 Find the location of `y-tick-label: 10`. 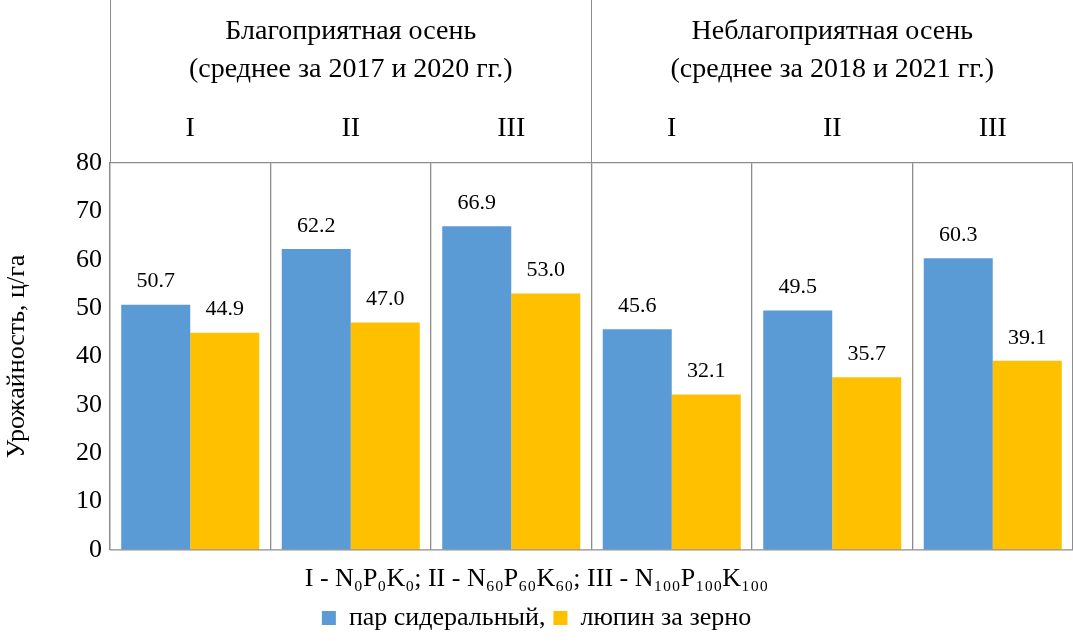

y-tick-label: 10 is located at coordinates (89, 500).